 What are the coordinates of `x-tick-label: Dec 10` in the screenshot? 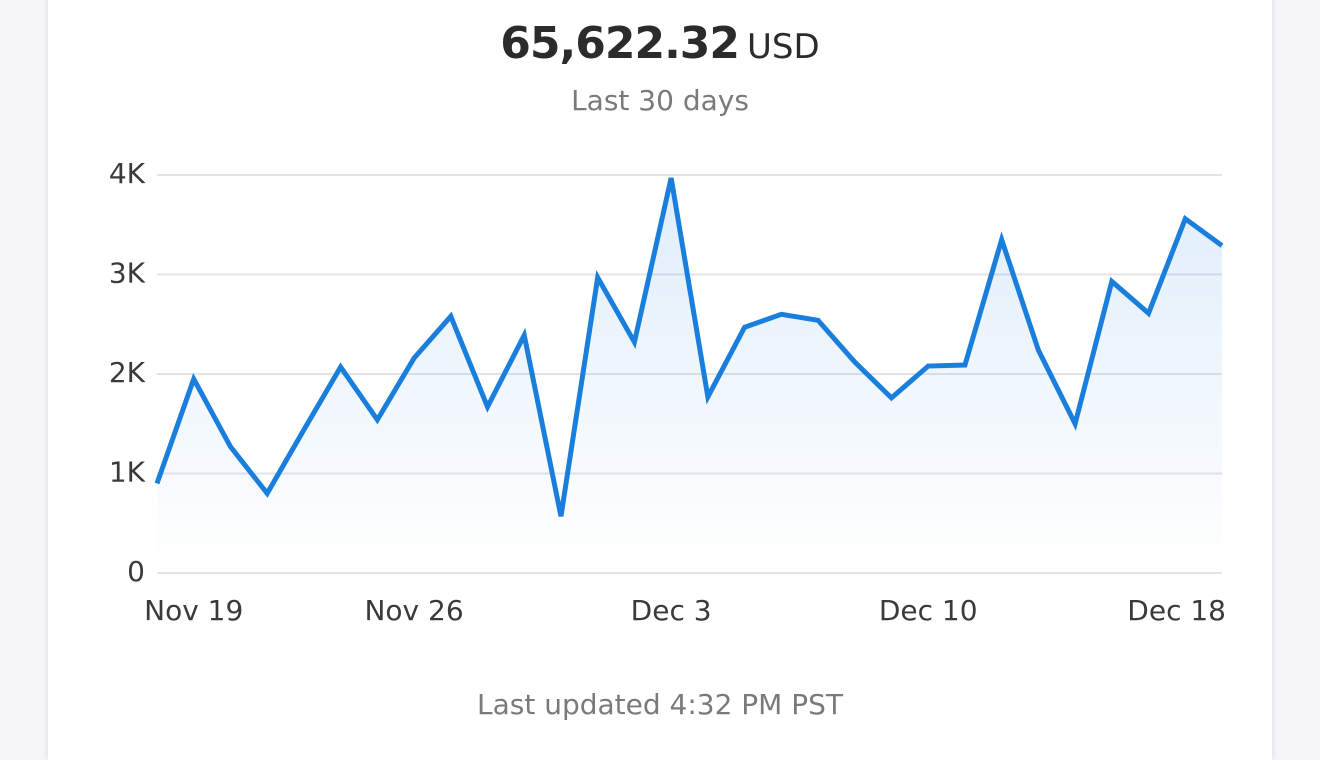 It's located at (928, 610).